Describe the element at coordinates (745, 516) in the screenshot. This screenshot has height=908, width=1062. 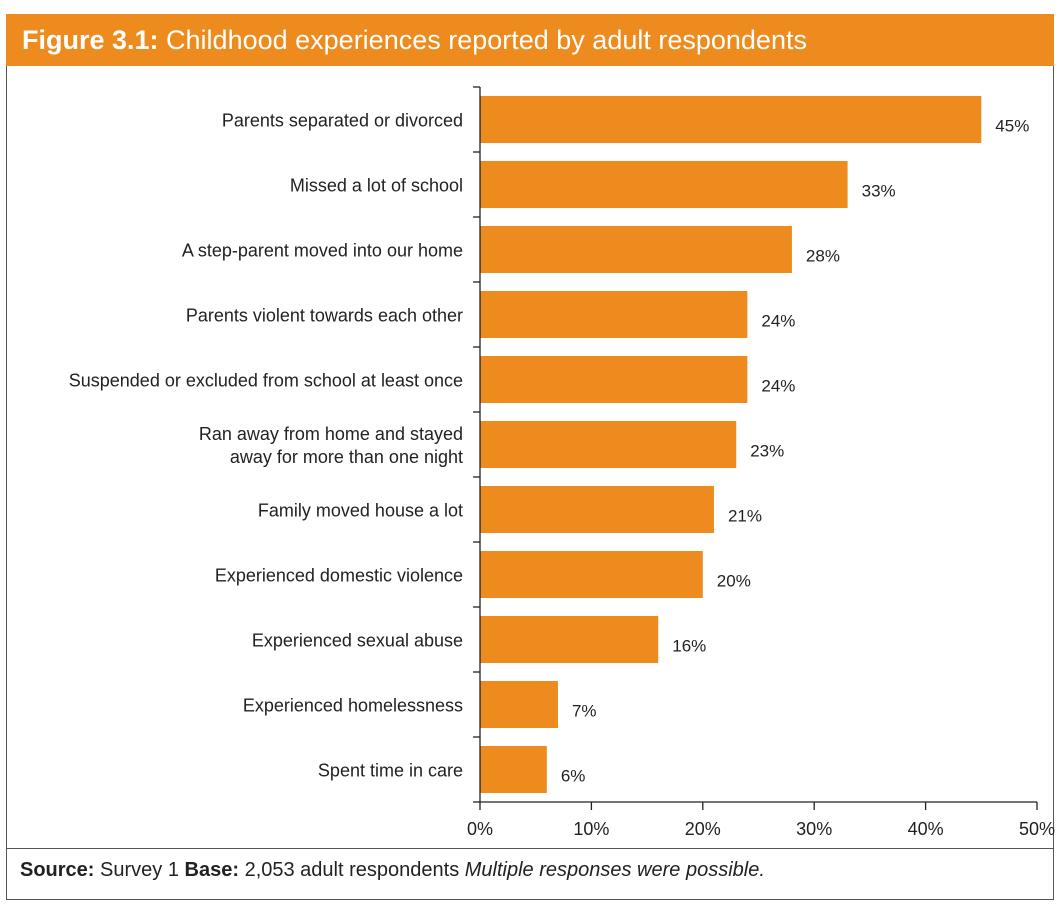
I see `bar-value-label: 21%` at that location.